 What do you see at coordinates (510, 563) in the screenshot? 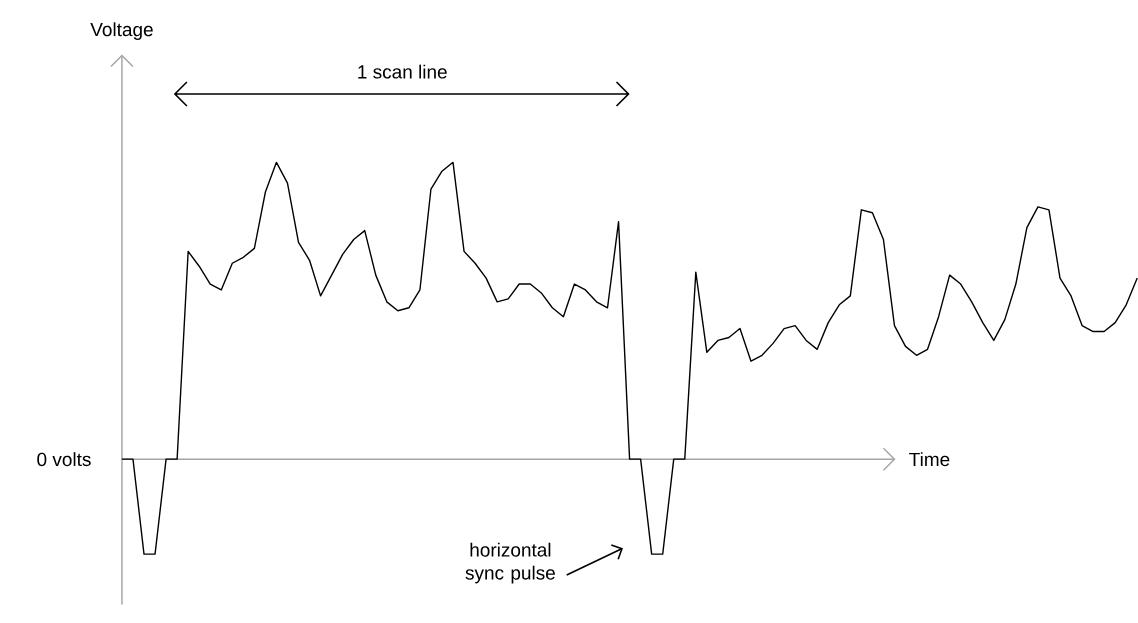
I see `annotation: horizontal sync pulse` at bounding box center [510, 563].